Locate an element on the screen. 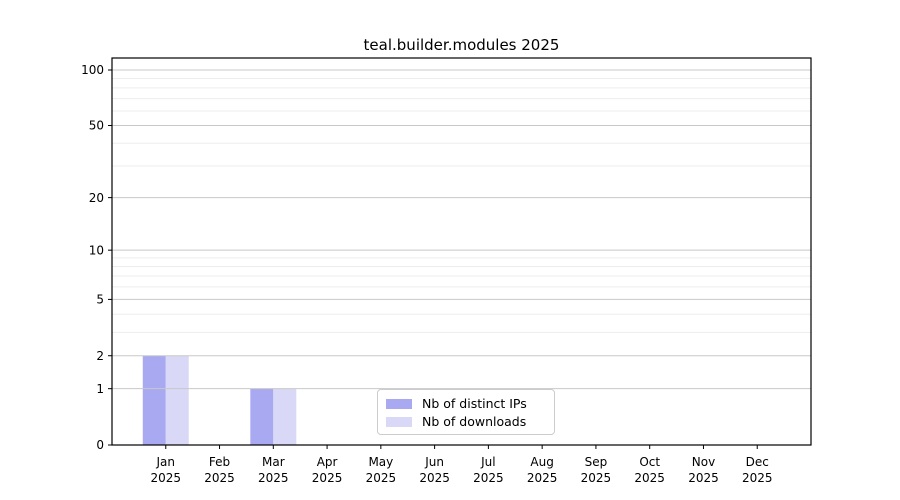 This screenshot has height=500, width=900. x-tick-label-month-aug: Aug is located at coordinates (541, 462).